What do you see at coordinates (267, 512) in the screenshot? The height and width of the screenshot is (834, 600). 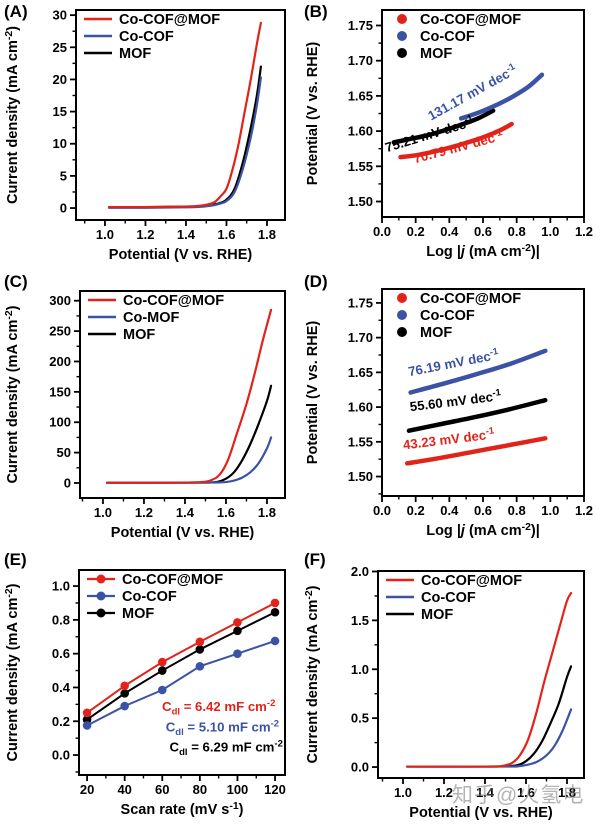 I see `x-tick-label: 1.8` at bounding box center [267, 512].